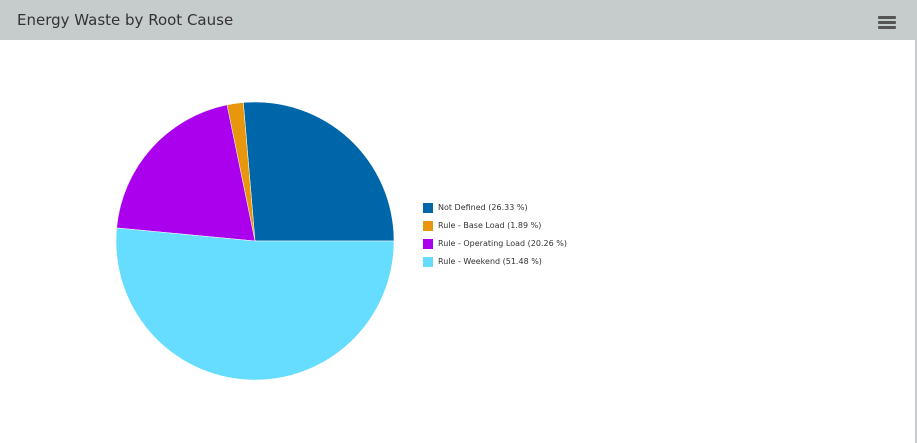 This screenshot has height=443, width=917. Describe the element at coordinates (490, 225) in the screenshot. I see `legend-label: Rule - Base Load (1.89 %)` at that location.